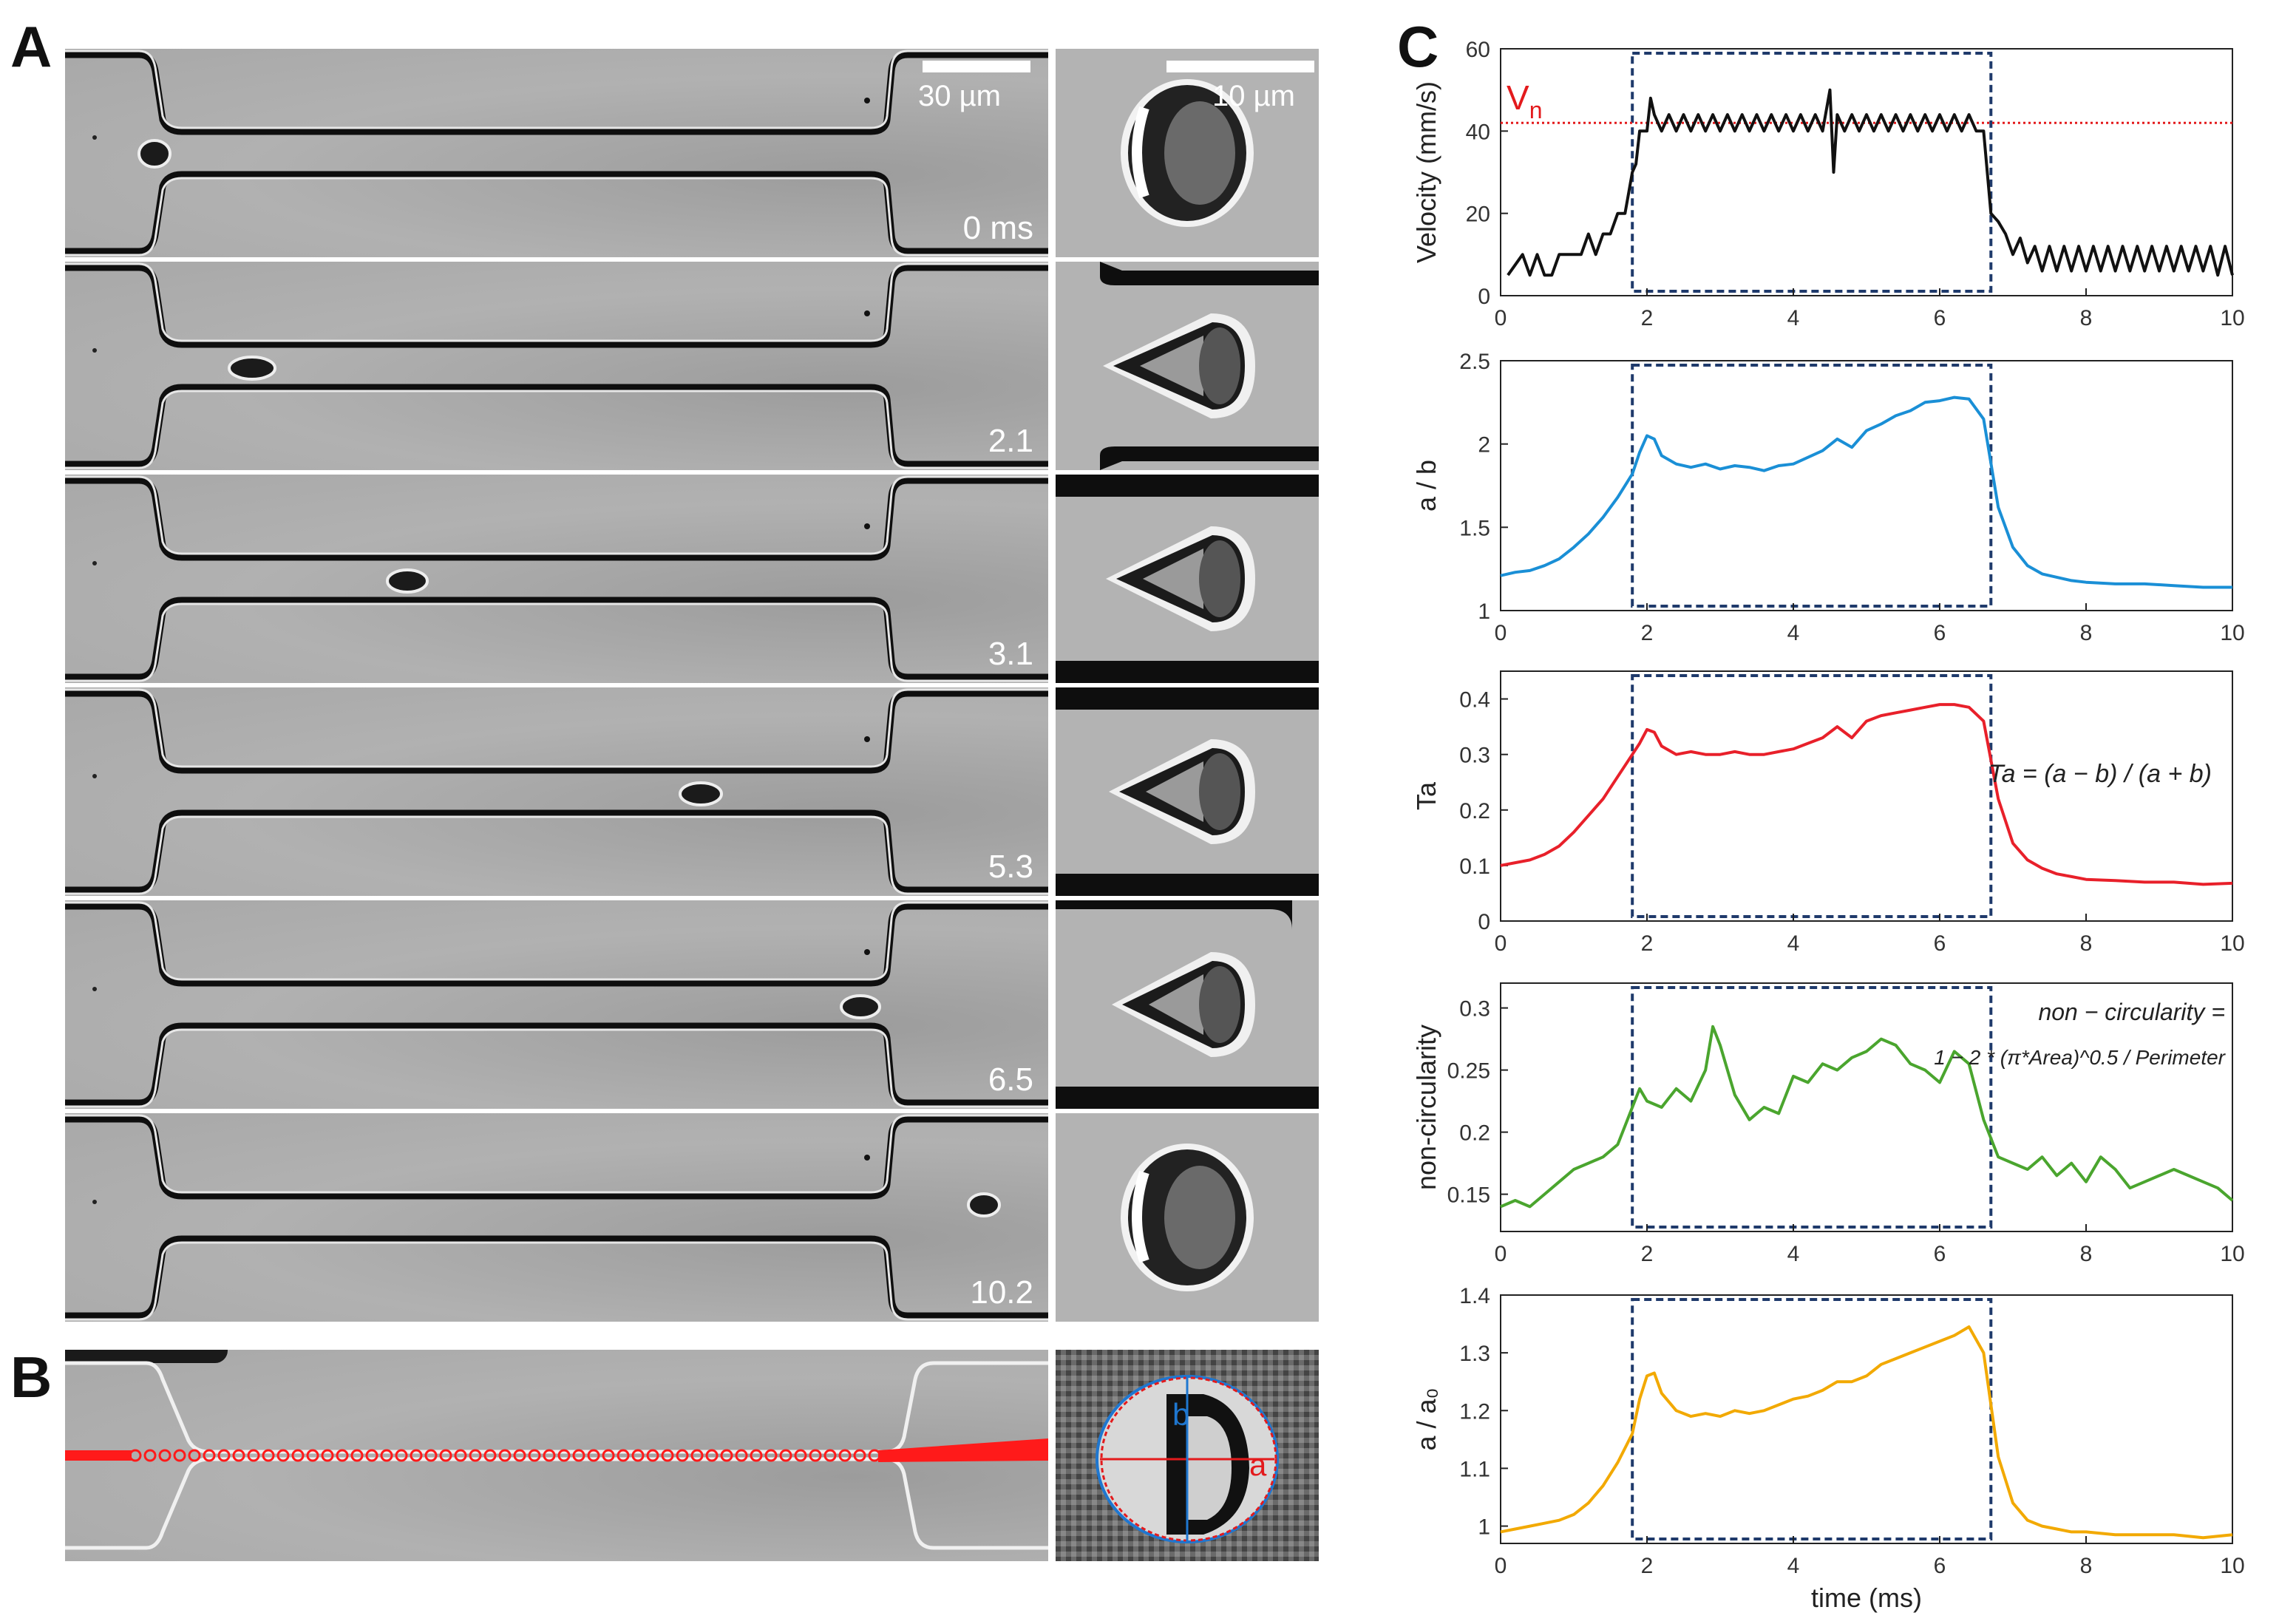 Image resolution: width=2279 pixels, height=1624 pixels. I want to click on y-tick-label: 40, so click(1478, 132).